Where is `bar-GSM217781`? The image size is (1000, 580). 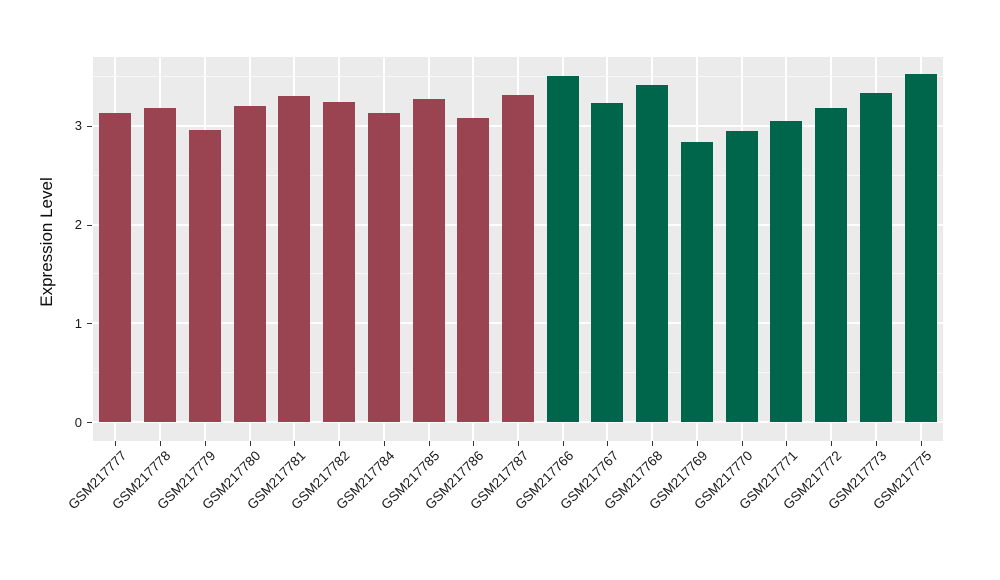 bar-GSM217781 is located at coordinates (294, 259).